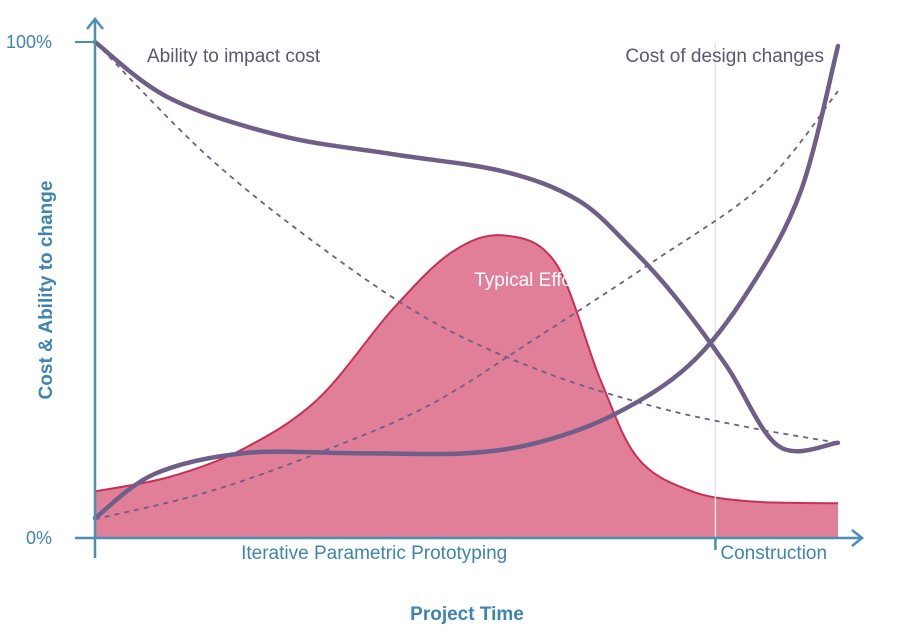  I want to click on x-axis-title: Project Time, so click(467, 614).